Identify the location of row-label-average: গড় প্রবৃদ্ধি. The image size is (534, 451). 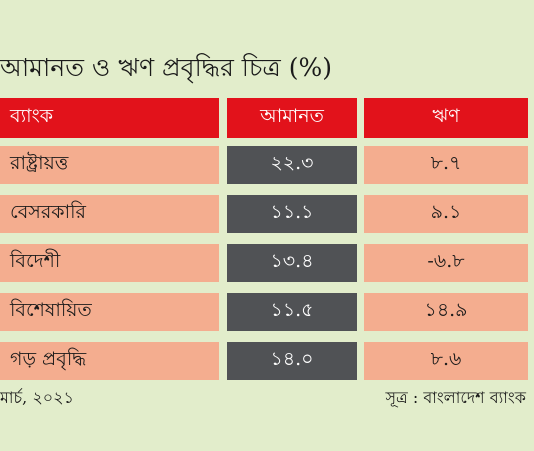
(109, 361).